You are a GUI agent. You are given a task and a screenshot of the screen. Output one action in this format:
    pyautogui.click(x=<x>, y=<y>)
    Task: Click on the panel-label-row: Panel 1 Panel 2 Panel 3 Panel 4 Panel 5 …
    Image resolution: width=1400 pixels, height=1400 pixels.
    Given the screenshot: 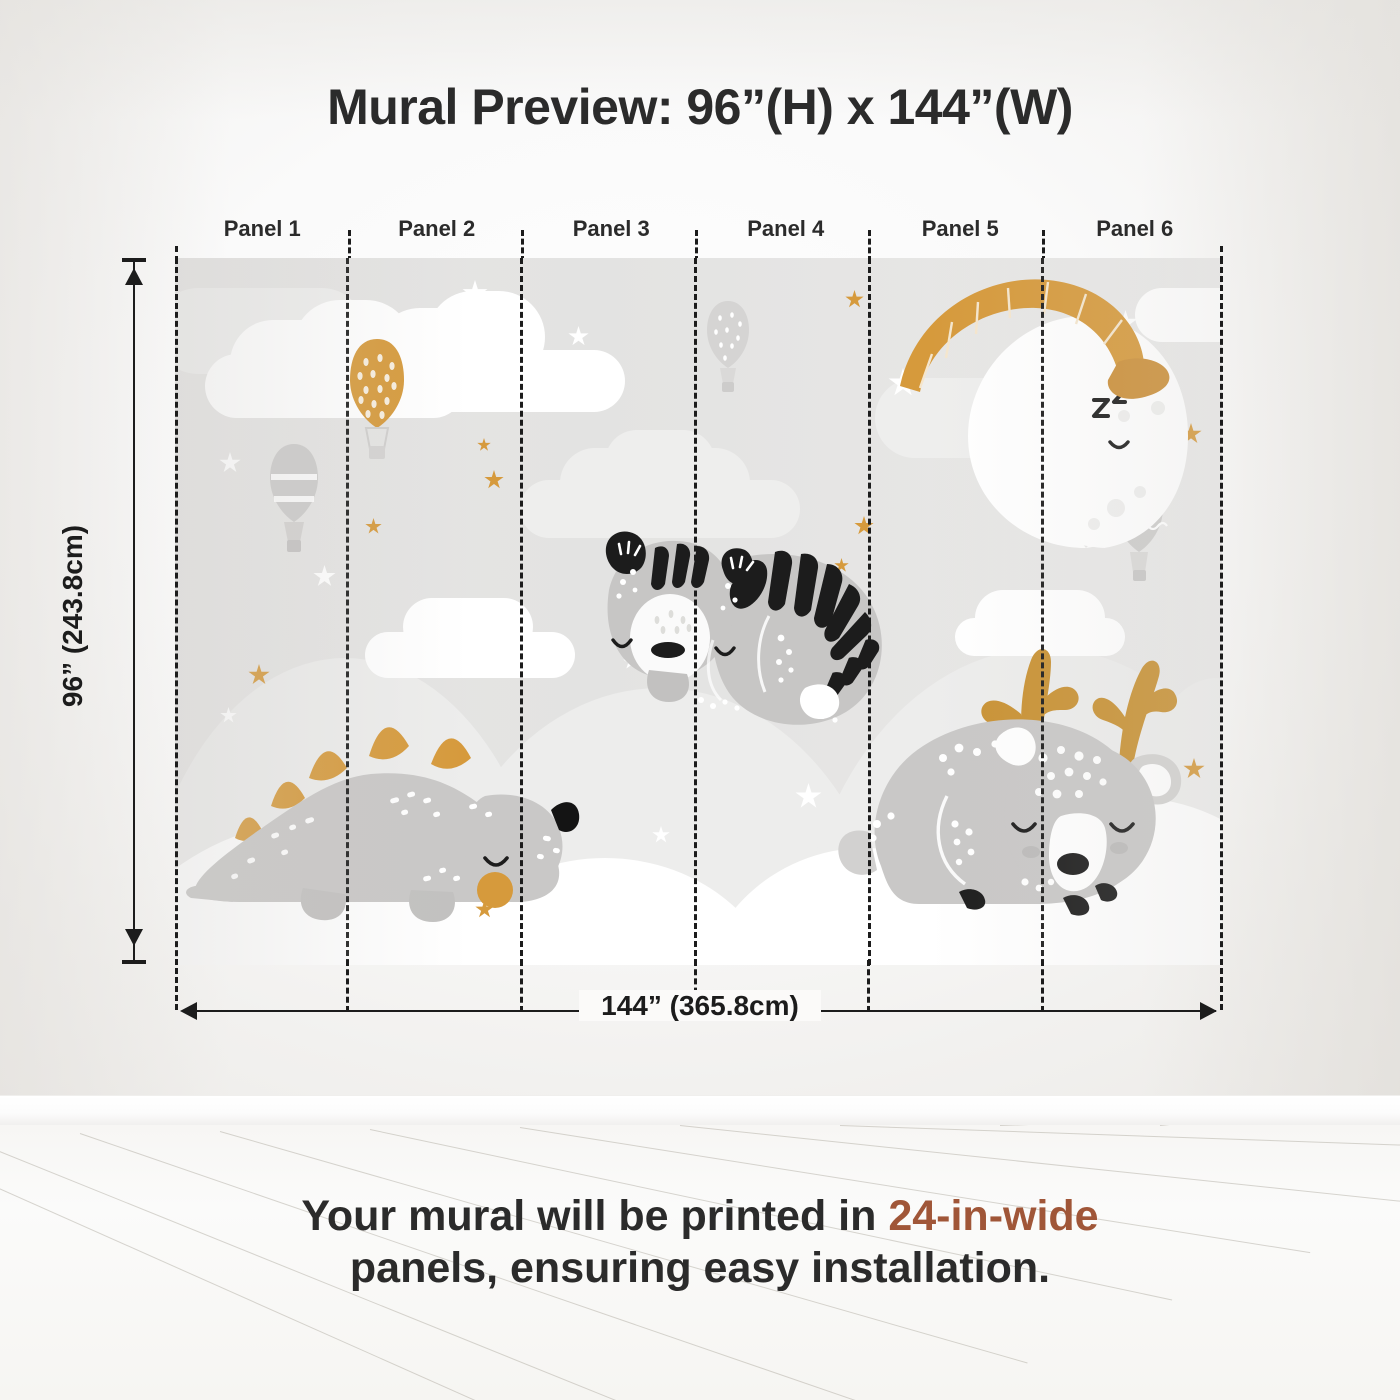 What is the action you would take?
    pyautogui.click(x=698, y=229)
    